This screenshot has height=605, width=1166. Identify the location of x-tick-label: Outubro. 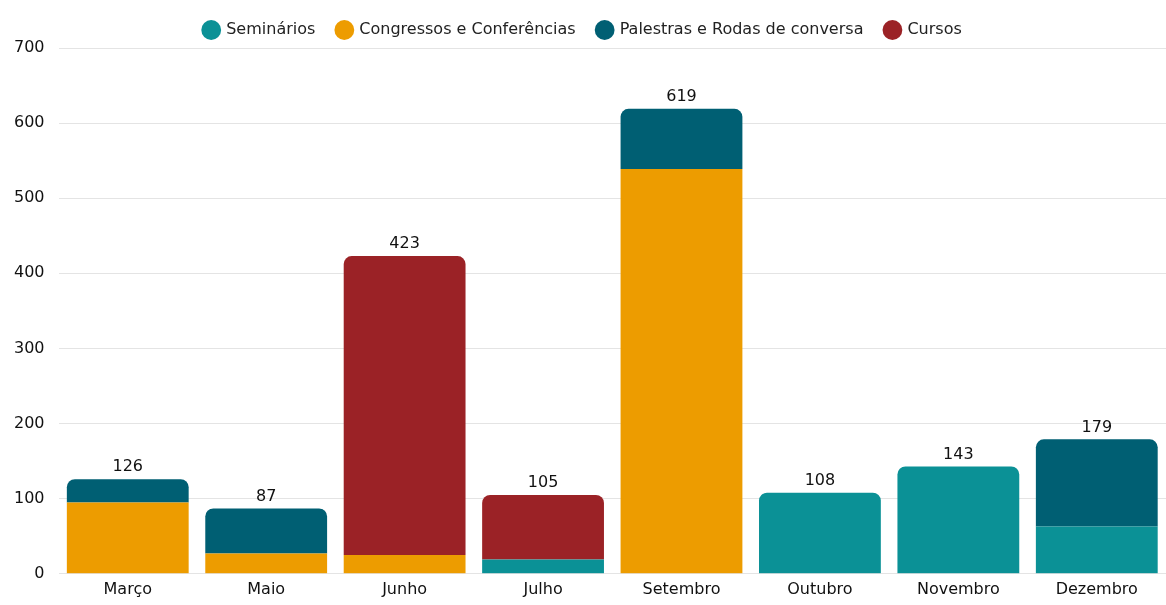
(820, 588).